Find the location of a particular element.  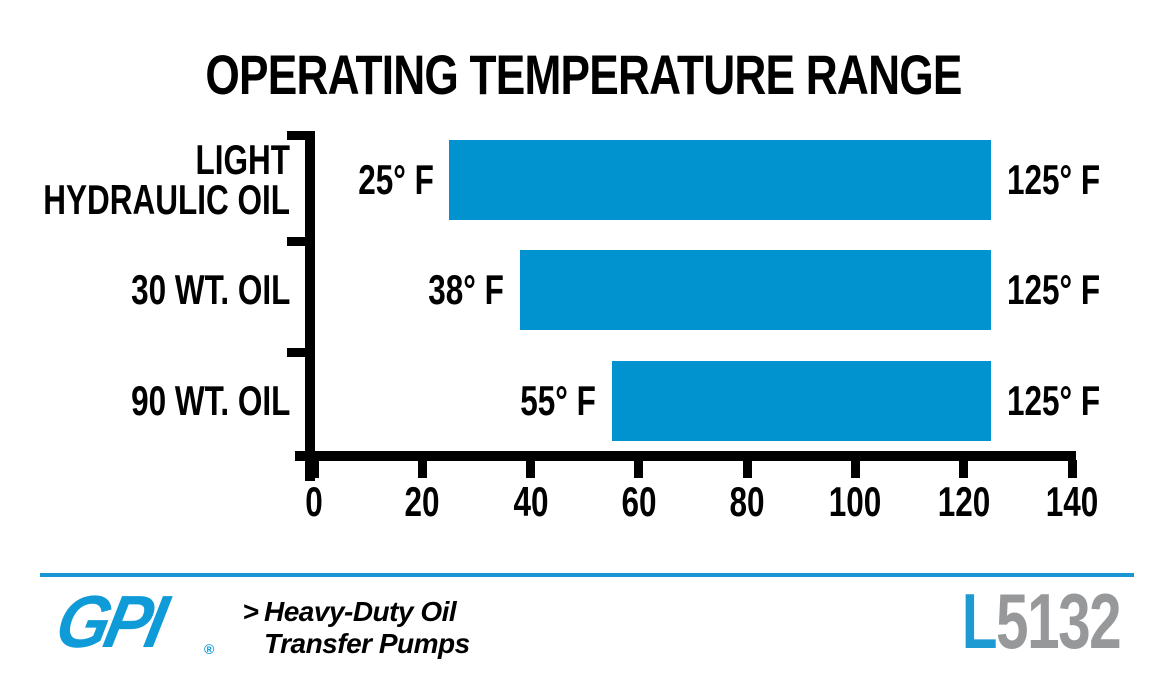

arrow-icon: > is located at coordinates (251, 611).